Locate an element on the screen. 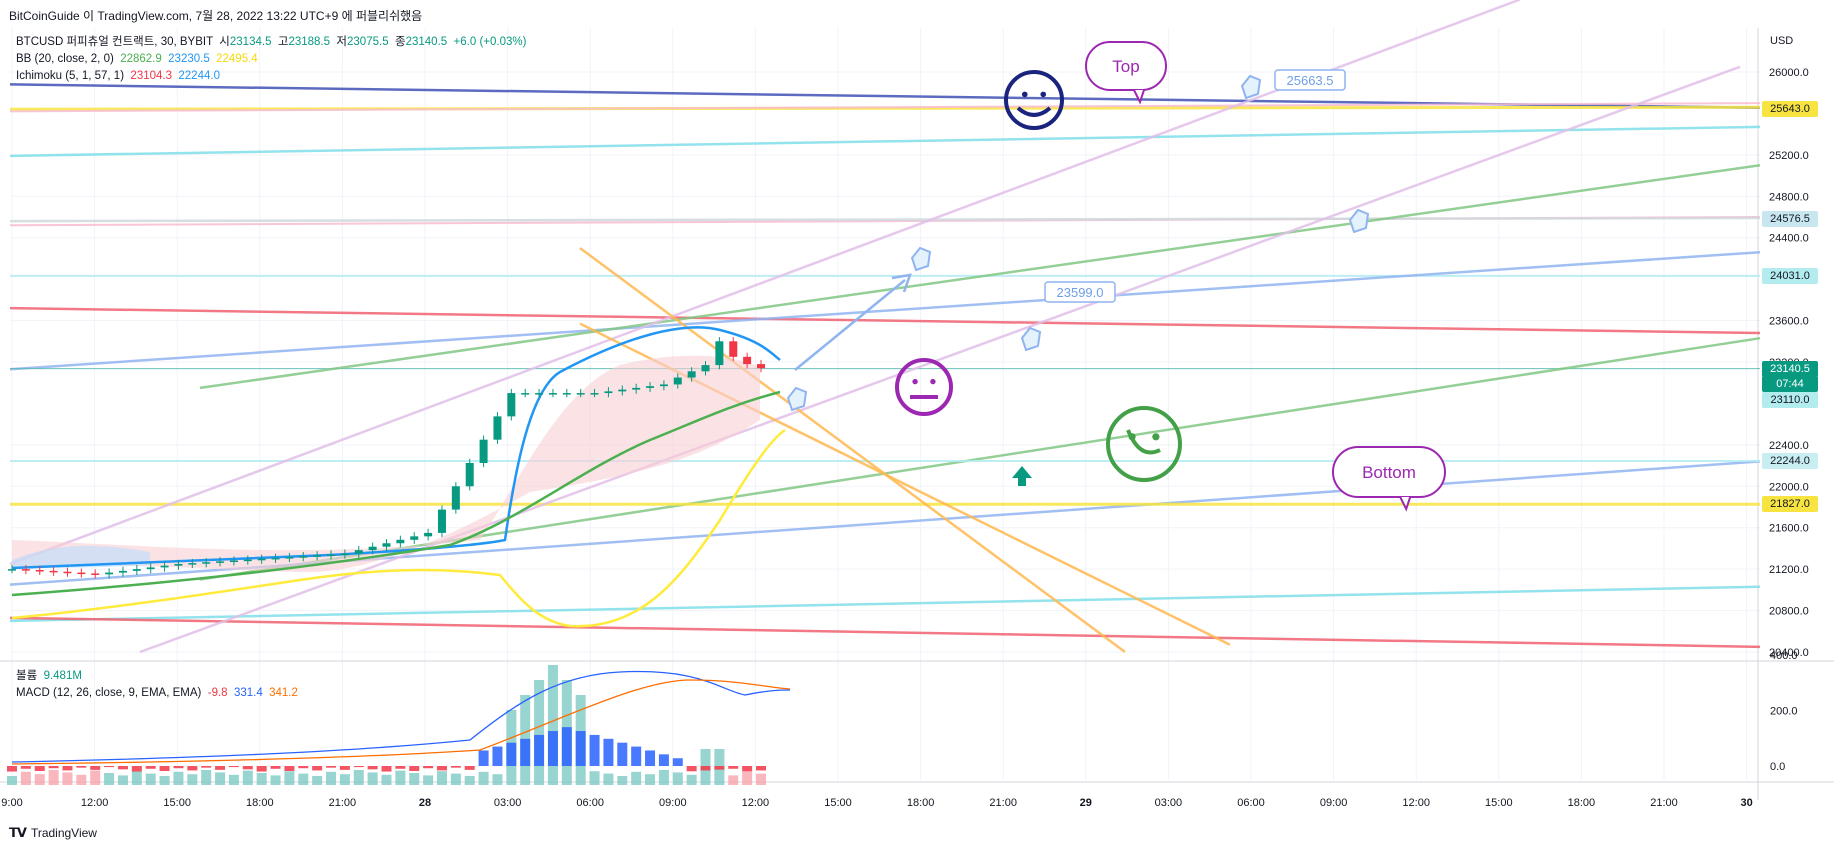 This screenshot has height=850, width=1834. projection-arrow-head is located at coordinates (901, 283).